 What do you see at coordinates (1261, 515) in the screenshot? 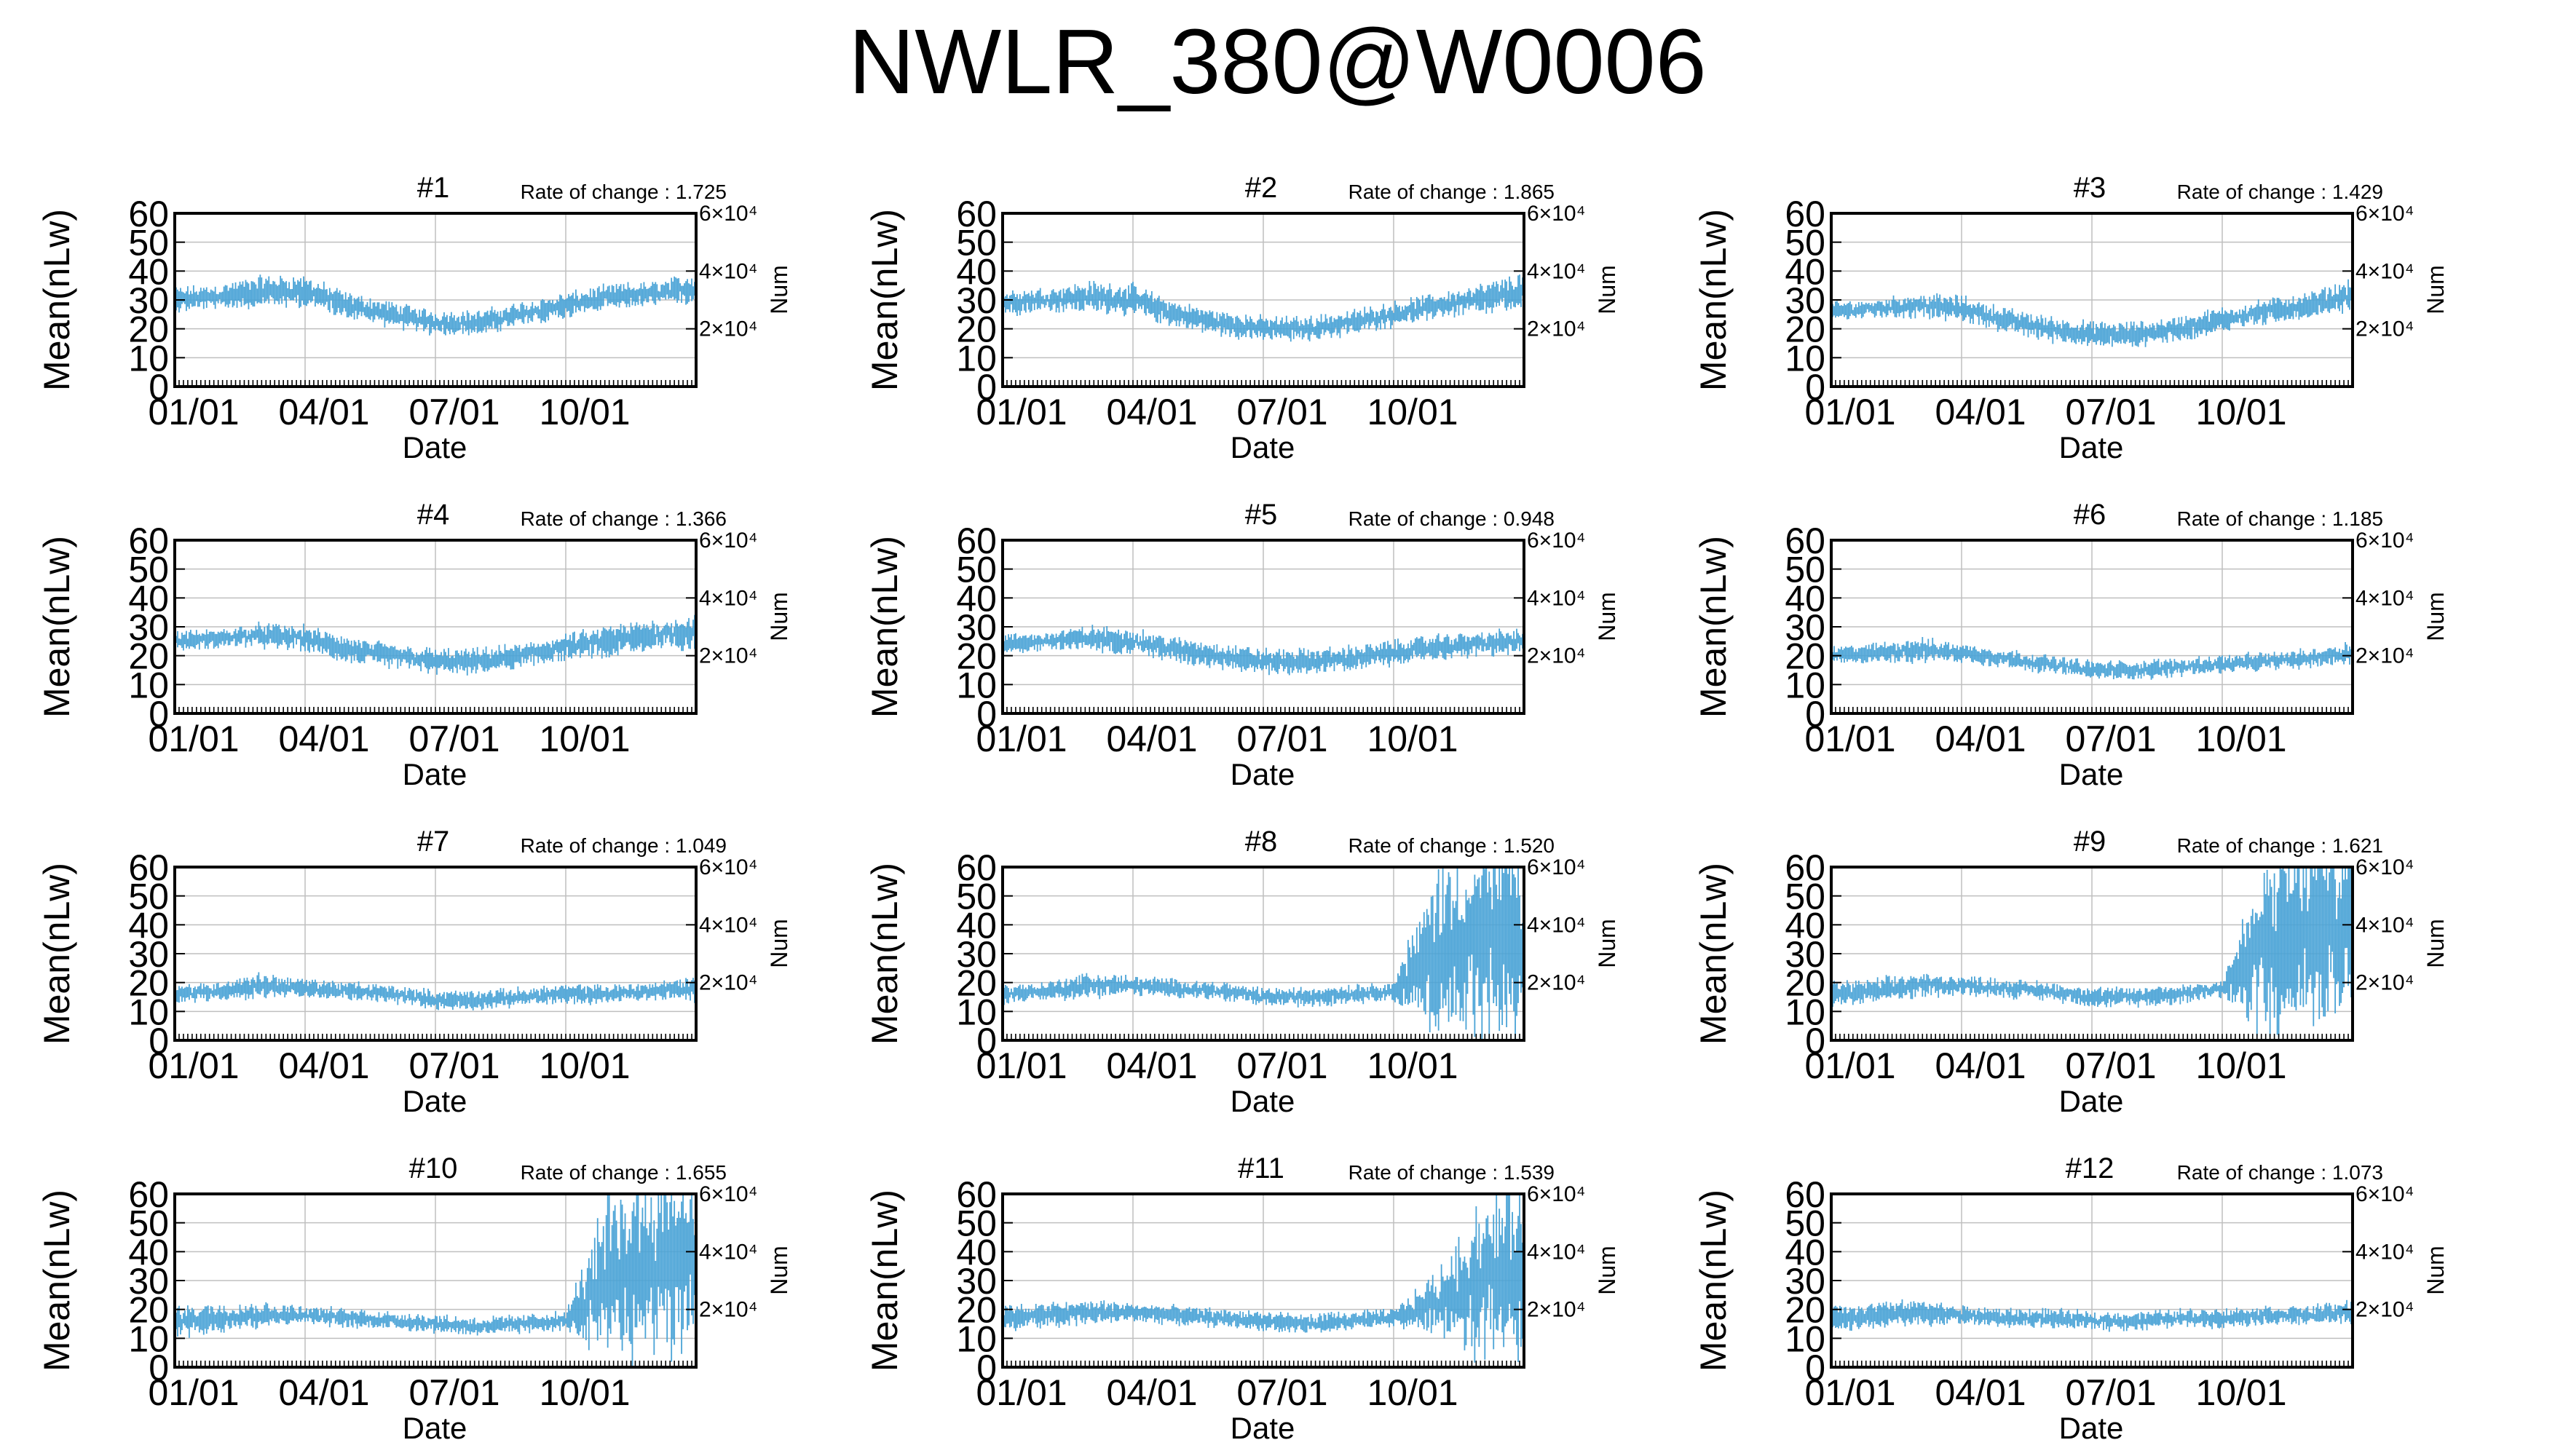
I see `chart-title: #5` at bounding box center [1261, 515].